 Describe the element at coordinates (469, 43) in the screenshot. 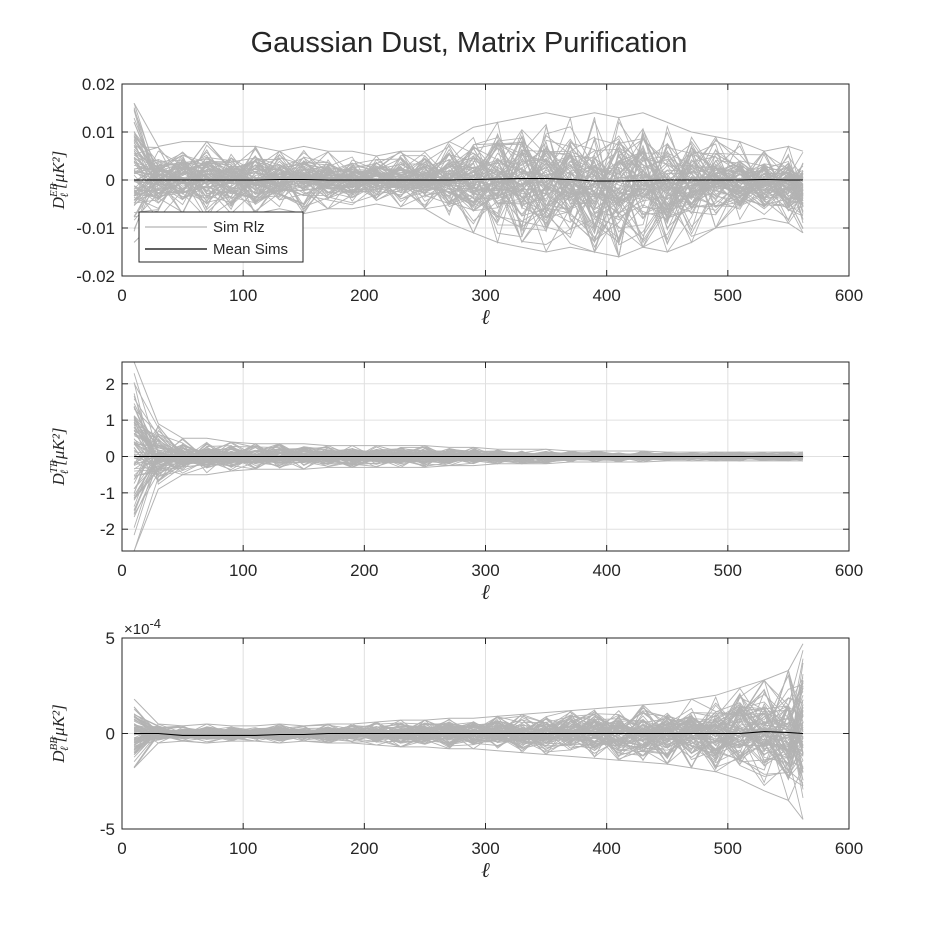

I see `figure-title: Gaussian Dust, Matrix Purification` at that location.